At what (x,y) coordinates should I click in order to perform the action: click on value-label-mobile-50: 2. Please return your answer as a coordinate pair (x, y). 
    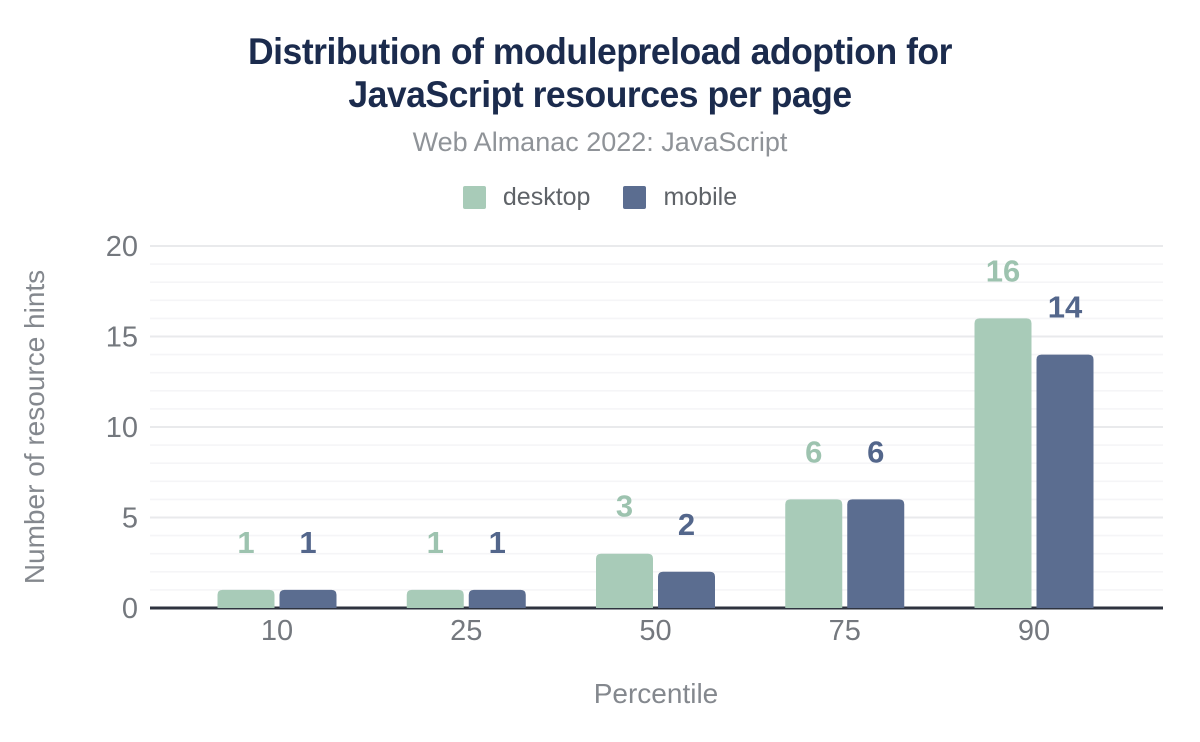
    Looking at the image, I should click on (686, 524).